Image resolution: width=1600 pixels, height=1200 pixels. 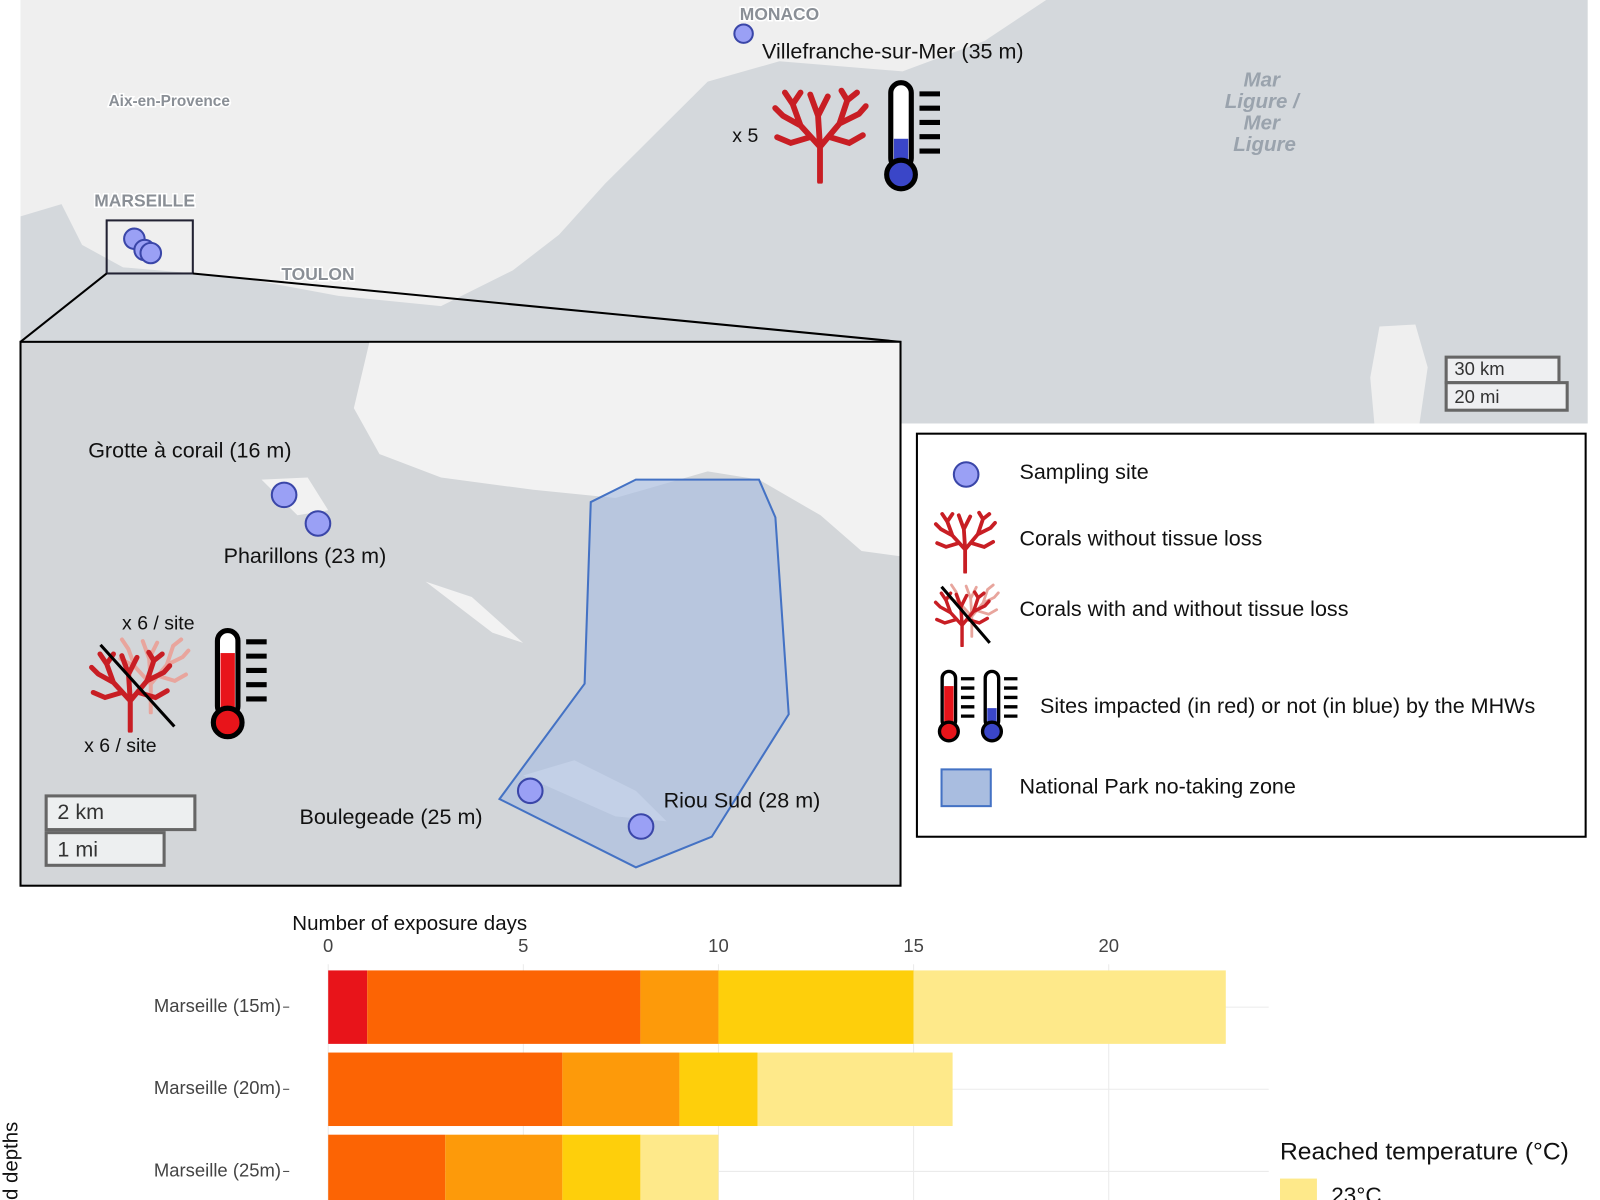 What do you see at coordinates (189, 451) in the screenshot?
I see `site-label: Grotte à corail (16 m)` at bounding box center [189, 451].